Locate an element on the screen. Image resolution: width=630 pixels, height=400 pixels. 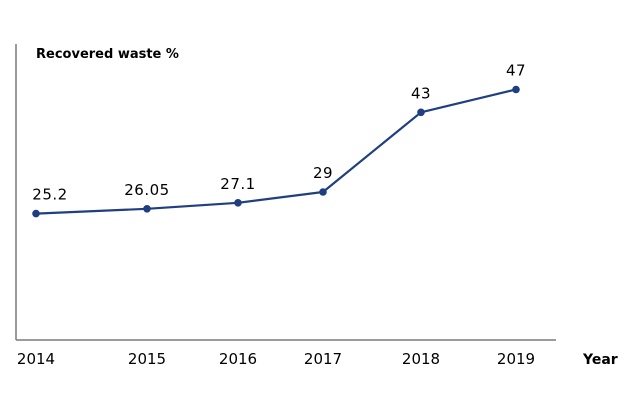
x-tick-label: 2016 is located at coordinates (238, 359).